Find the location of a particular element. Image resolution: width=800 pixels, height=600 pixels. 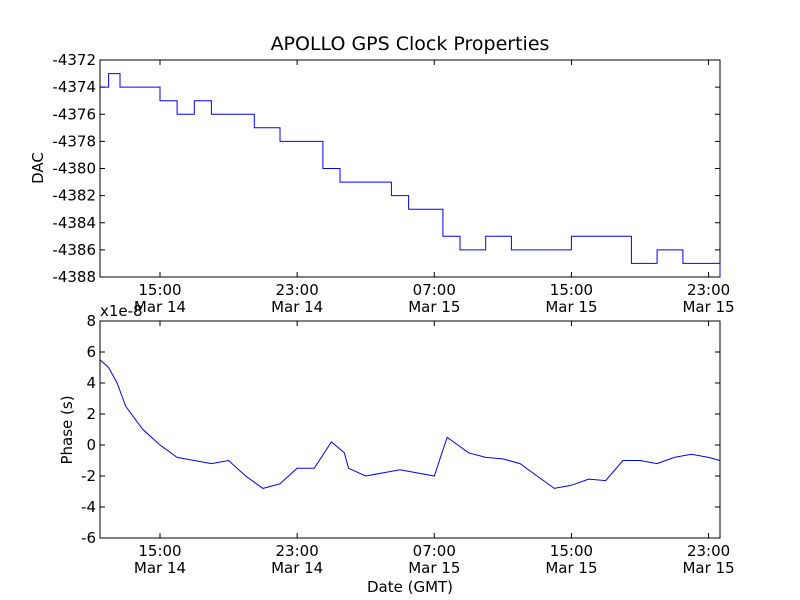

dac-y-tick-label: -4378 is located at coordinates (74, 141).